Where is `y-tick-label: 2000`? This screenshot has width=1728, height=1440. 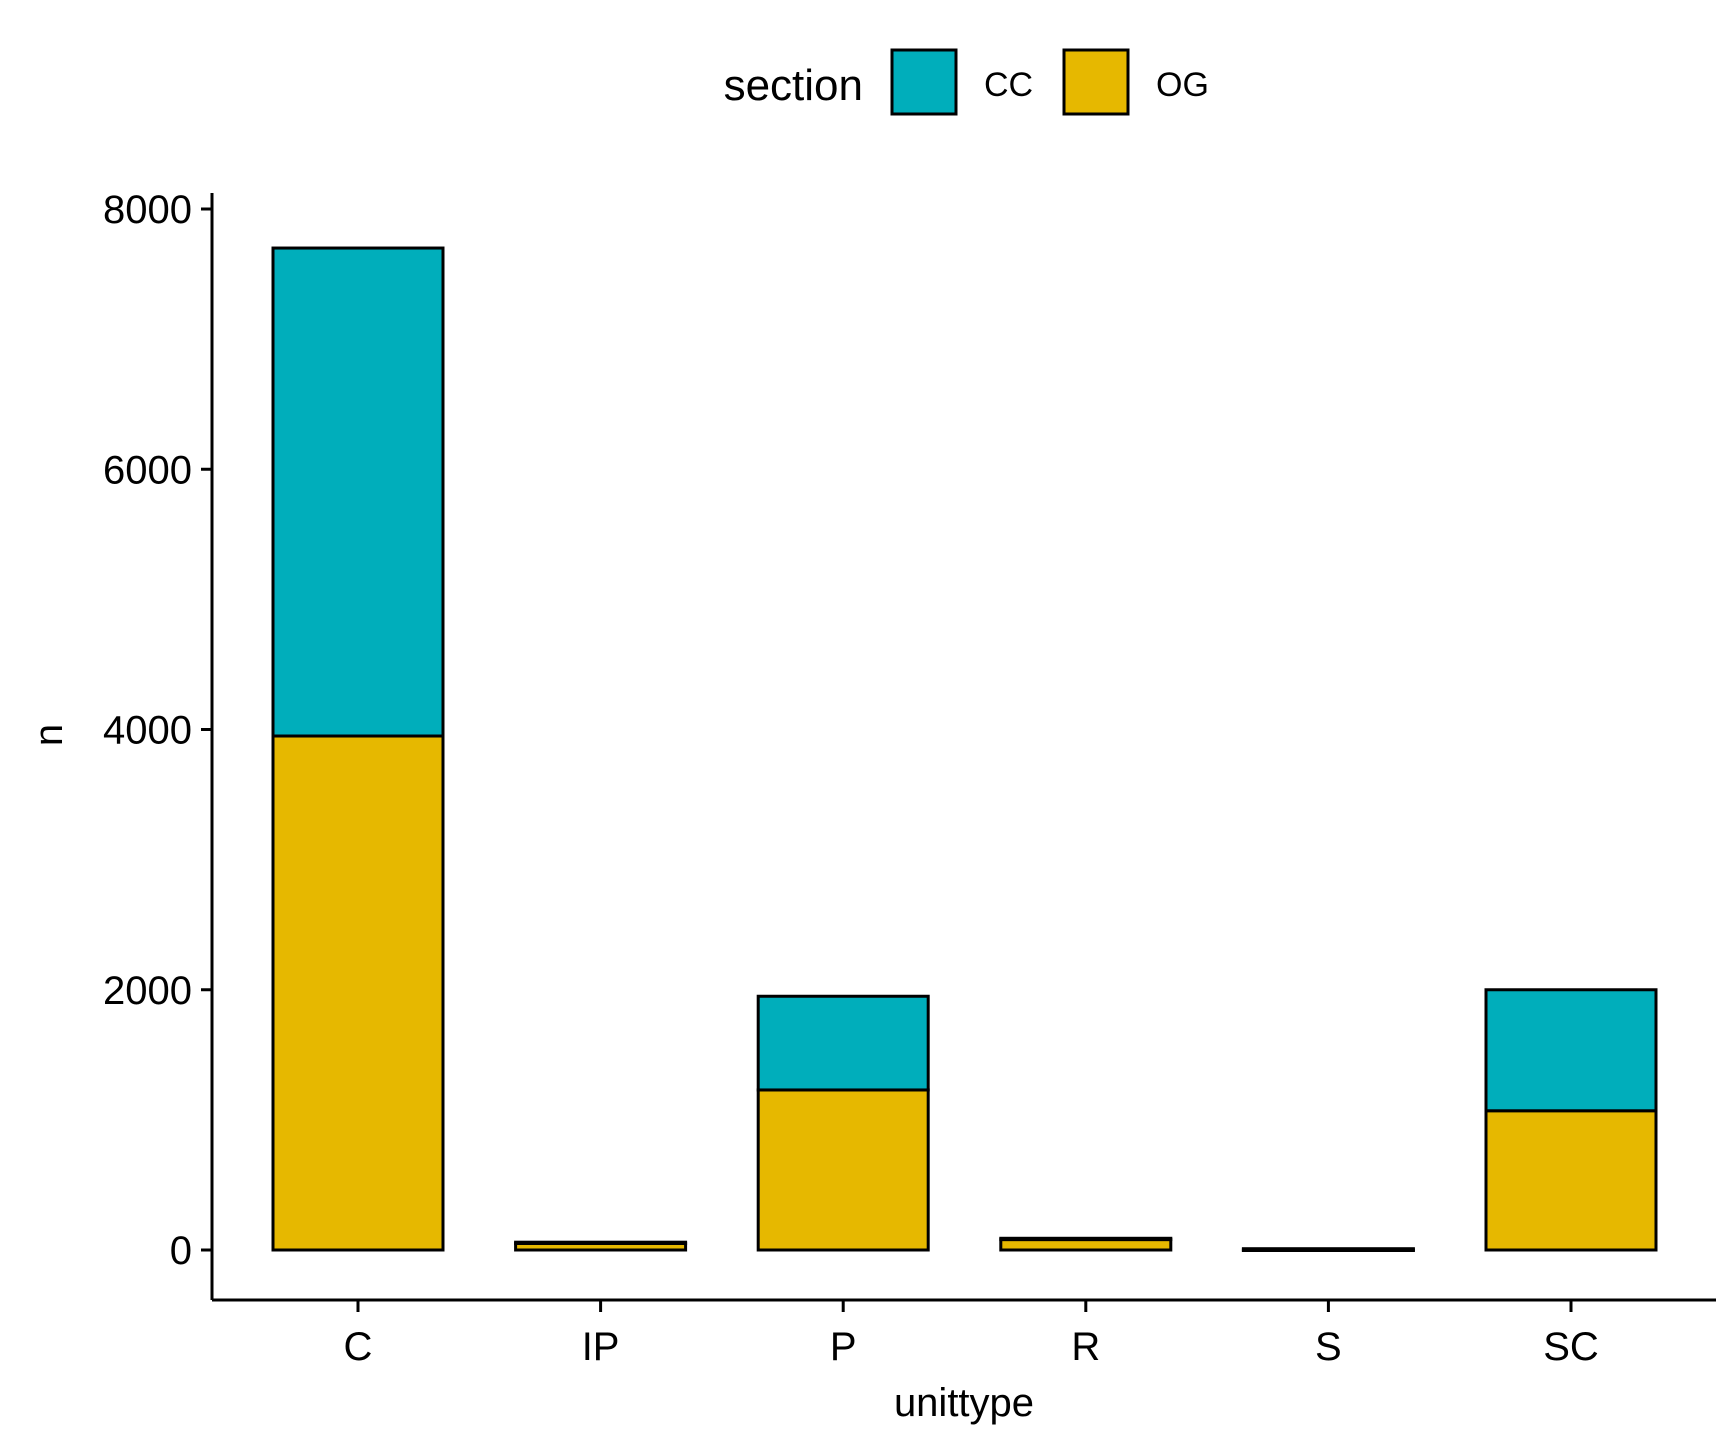
y-tick-label: 2000 is located at coordinates (147, 991).